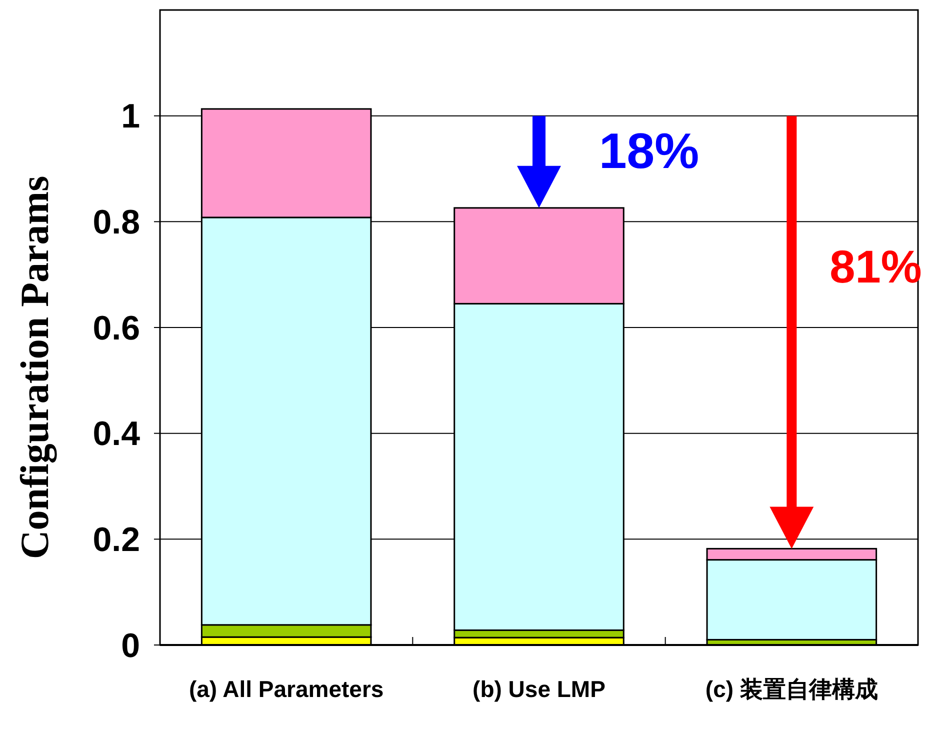 This screenshot has width=946, height=751. I want to click on y-tick-label: 0.4, so click(116, 434).